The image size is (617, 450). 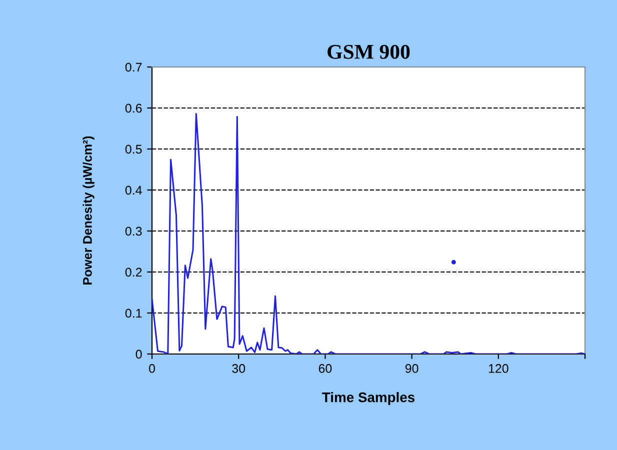 What do you see at coordinates (239, 368) in the screenshot?
I see `x-tick-label: 30` at bounding box center [239, 368].